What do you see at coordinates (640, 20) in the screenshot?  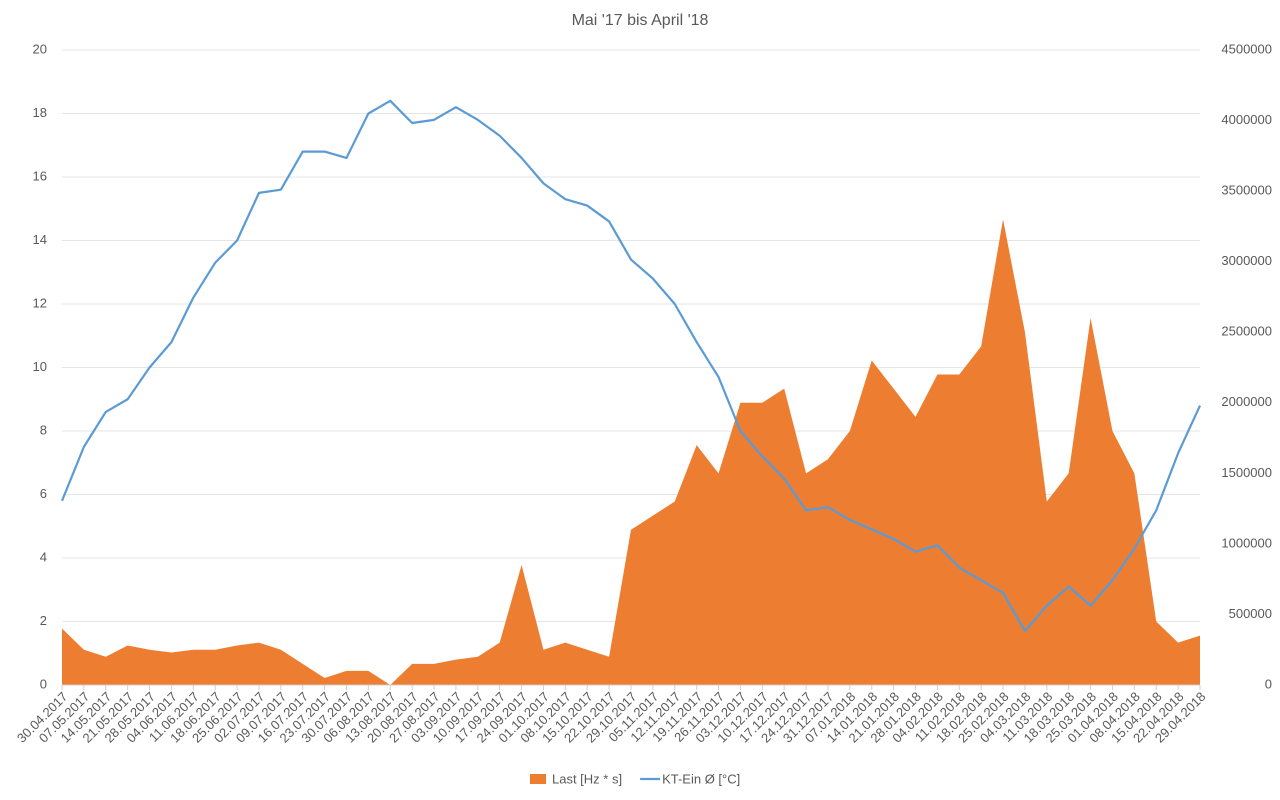 I see `chart-title: Mai '17 bis April '18` at bounding box center [640, 20].